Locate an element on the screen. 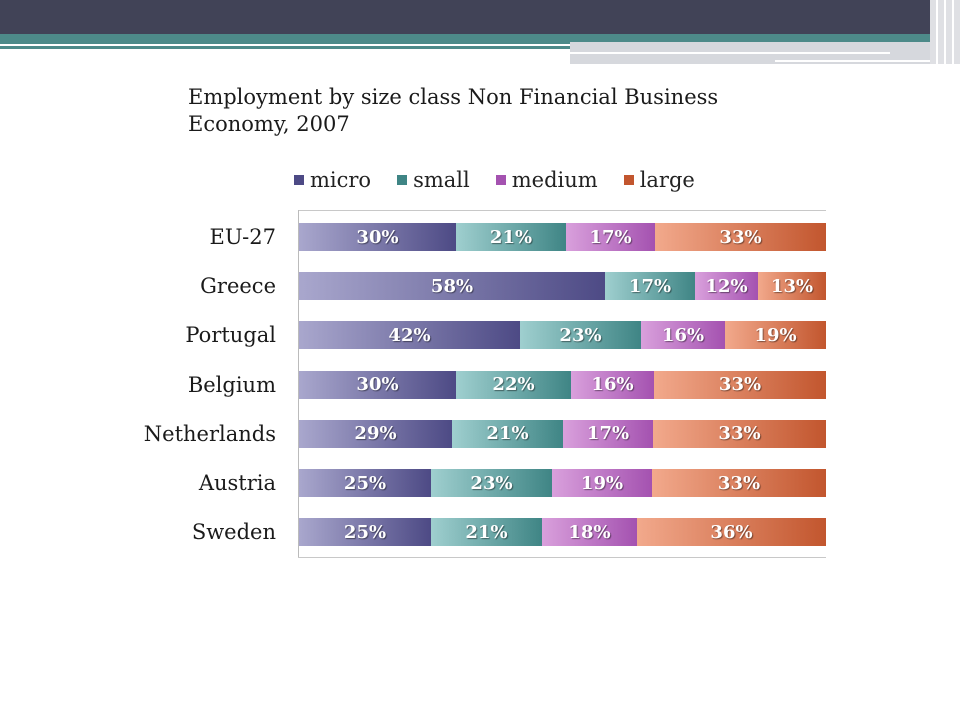 The height and width of the screenshot is (720, 960). category-label: Belgium is located at coordinates (231, 384).